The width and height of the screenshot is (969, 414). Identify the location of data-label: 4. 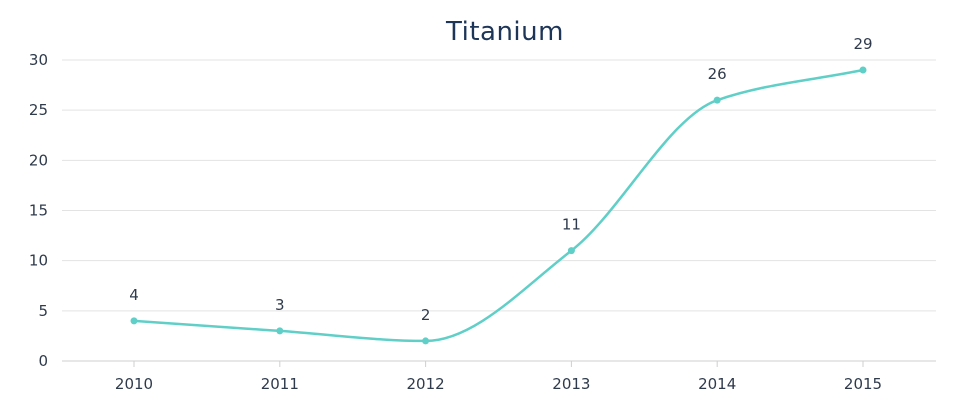
(134, 295).